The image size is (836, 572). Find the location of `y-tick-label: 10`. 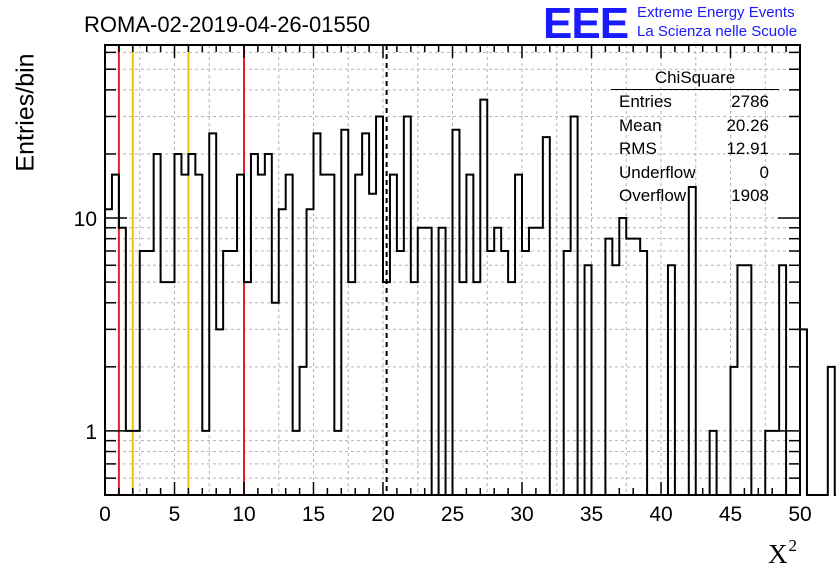

y-tick-label: 10 is located at coordinates (85, 219).